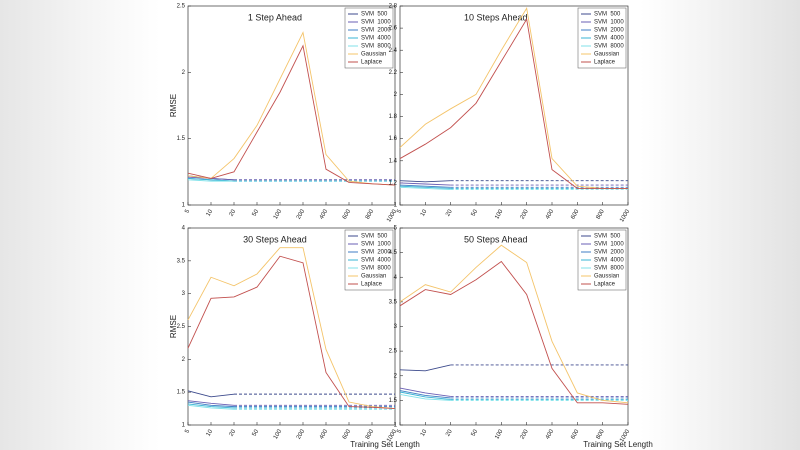 This screenshot has width=800, height=450. What do you see at coordinates (496, 239) in the screenshot?
I see `panel-title: 50 Steps Ahead` at bounding box center [496, 239].